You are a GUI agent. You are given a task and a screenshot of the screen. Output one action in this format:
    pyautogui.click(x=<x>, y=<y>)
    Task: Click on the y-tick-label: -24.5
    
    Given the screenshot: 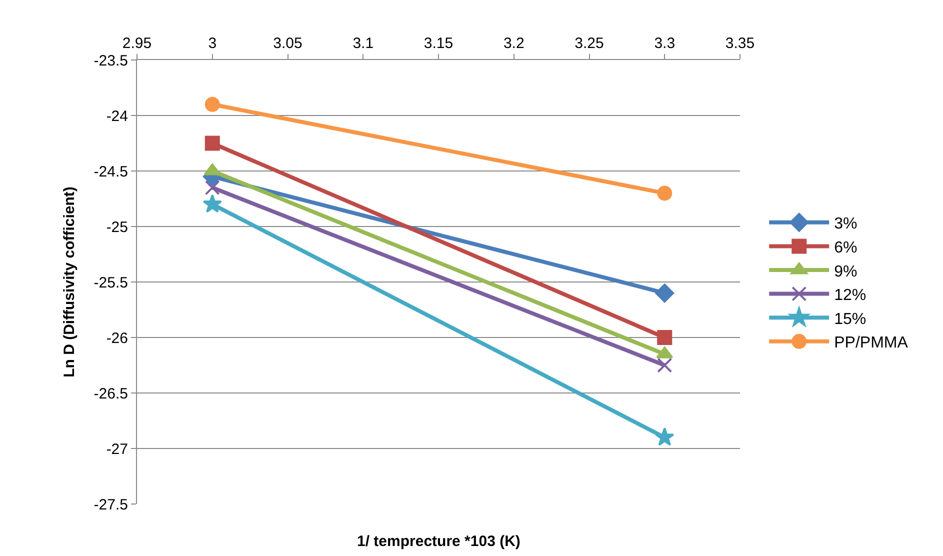 What is the action you would take?
    pyautogui.click(x=111, y=171)
    